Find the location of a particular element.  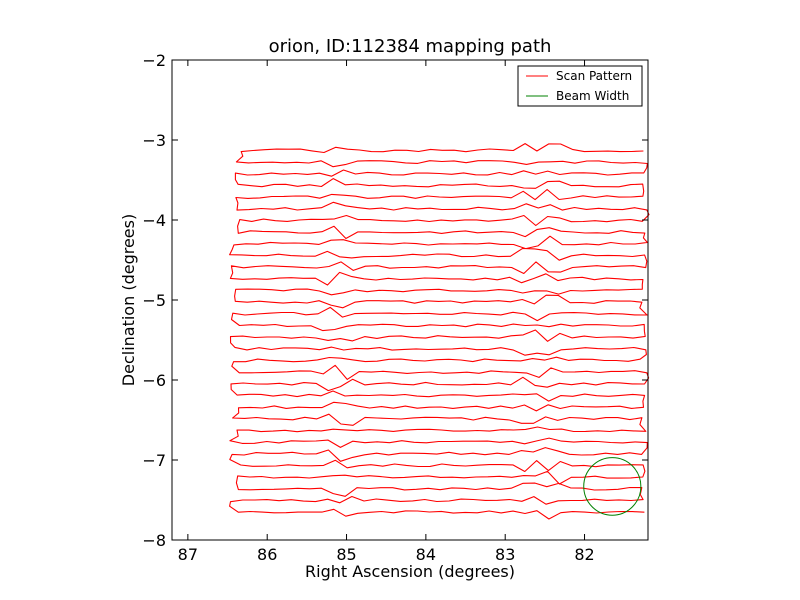

y-tick-label: −8 is located at coordinates (154, 540).